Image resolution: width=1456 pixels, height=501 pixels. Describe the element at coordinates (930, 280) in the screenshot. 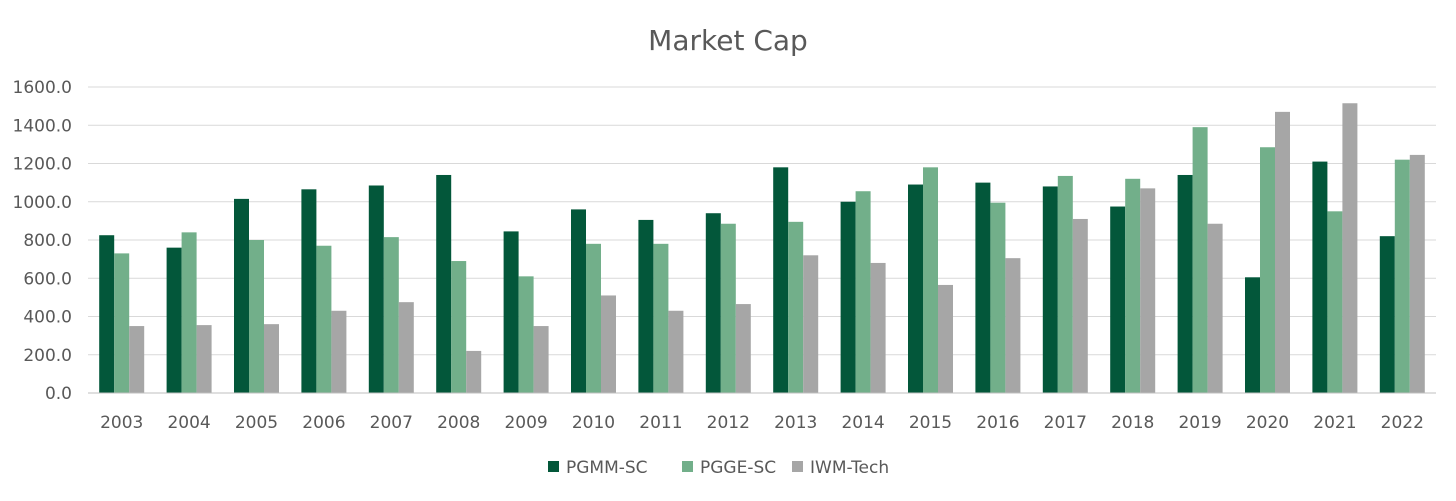

I see `bar-pgge-sc-2015` at that location.